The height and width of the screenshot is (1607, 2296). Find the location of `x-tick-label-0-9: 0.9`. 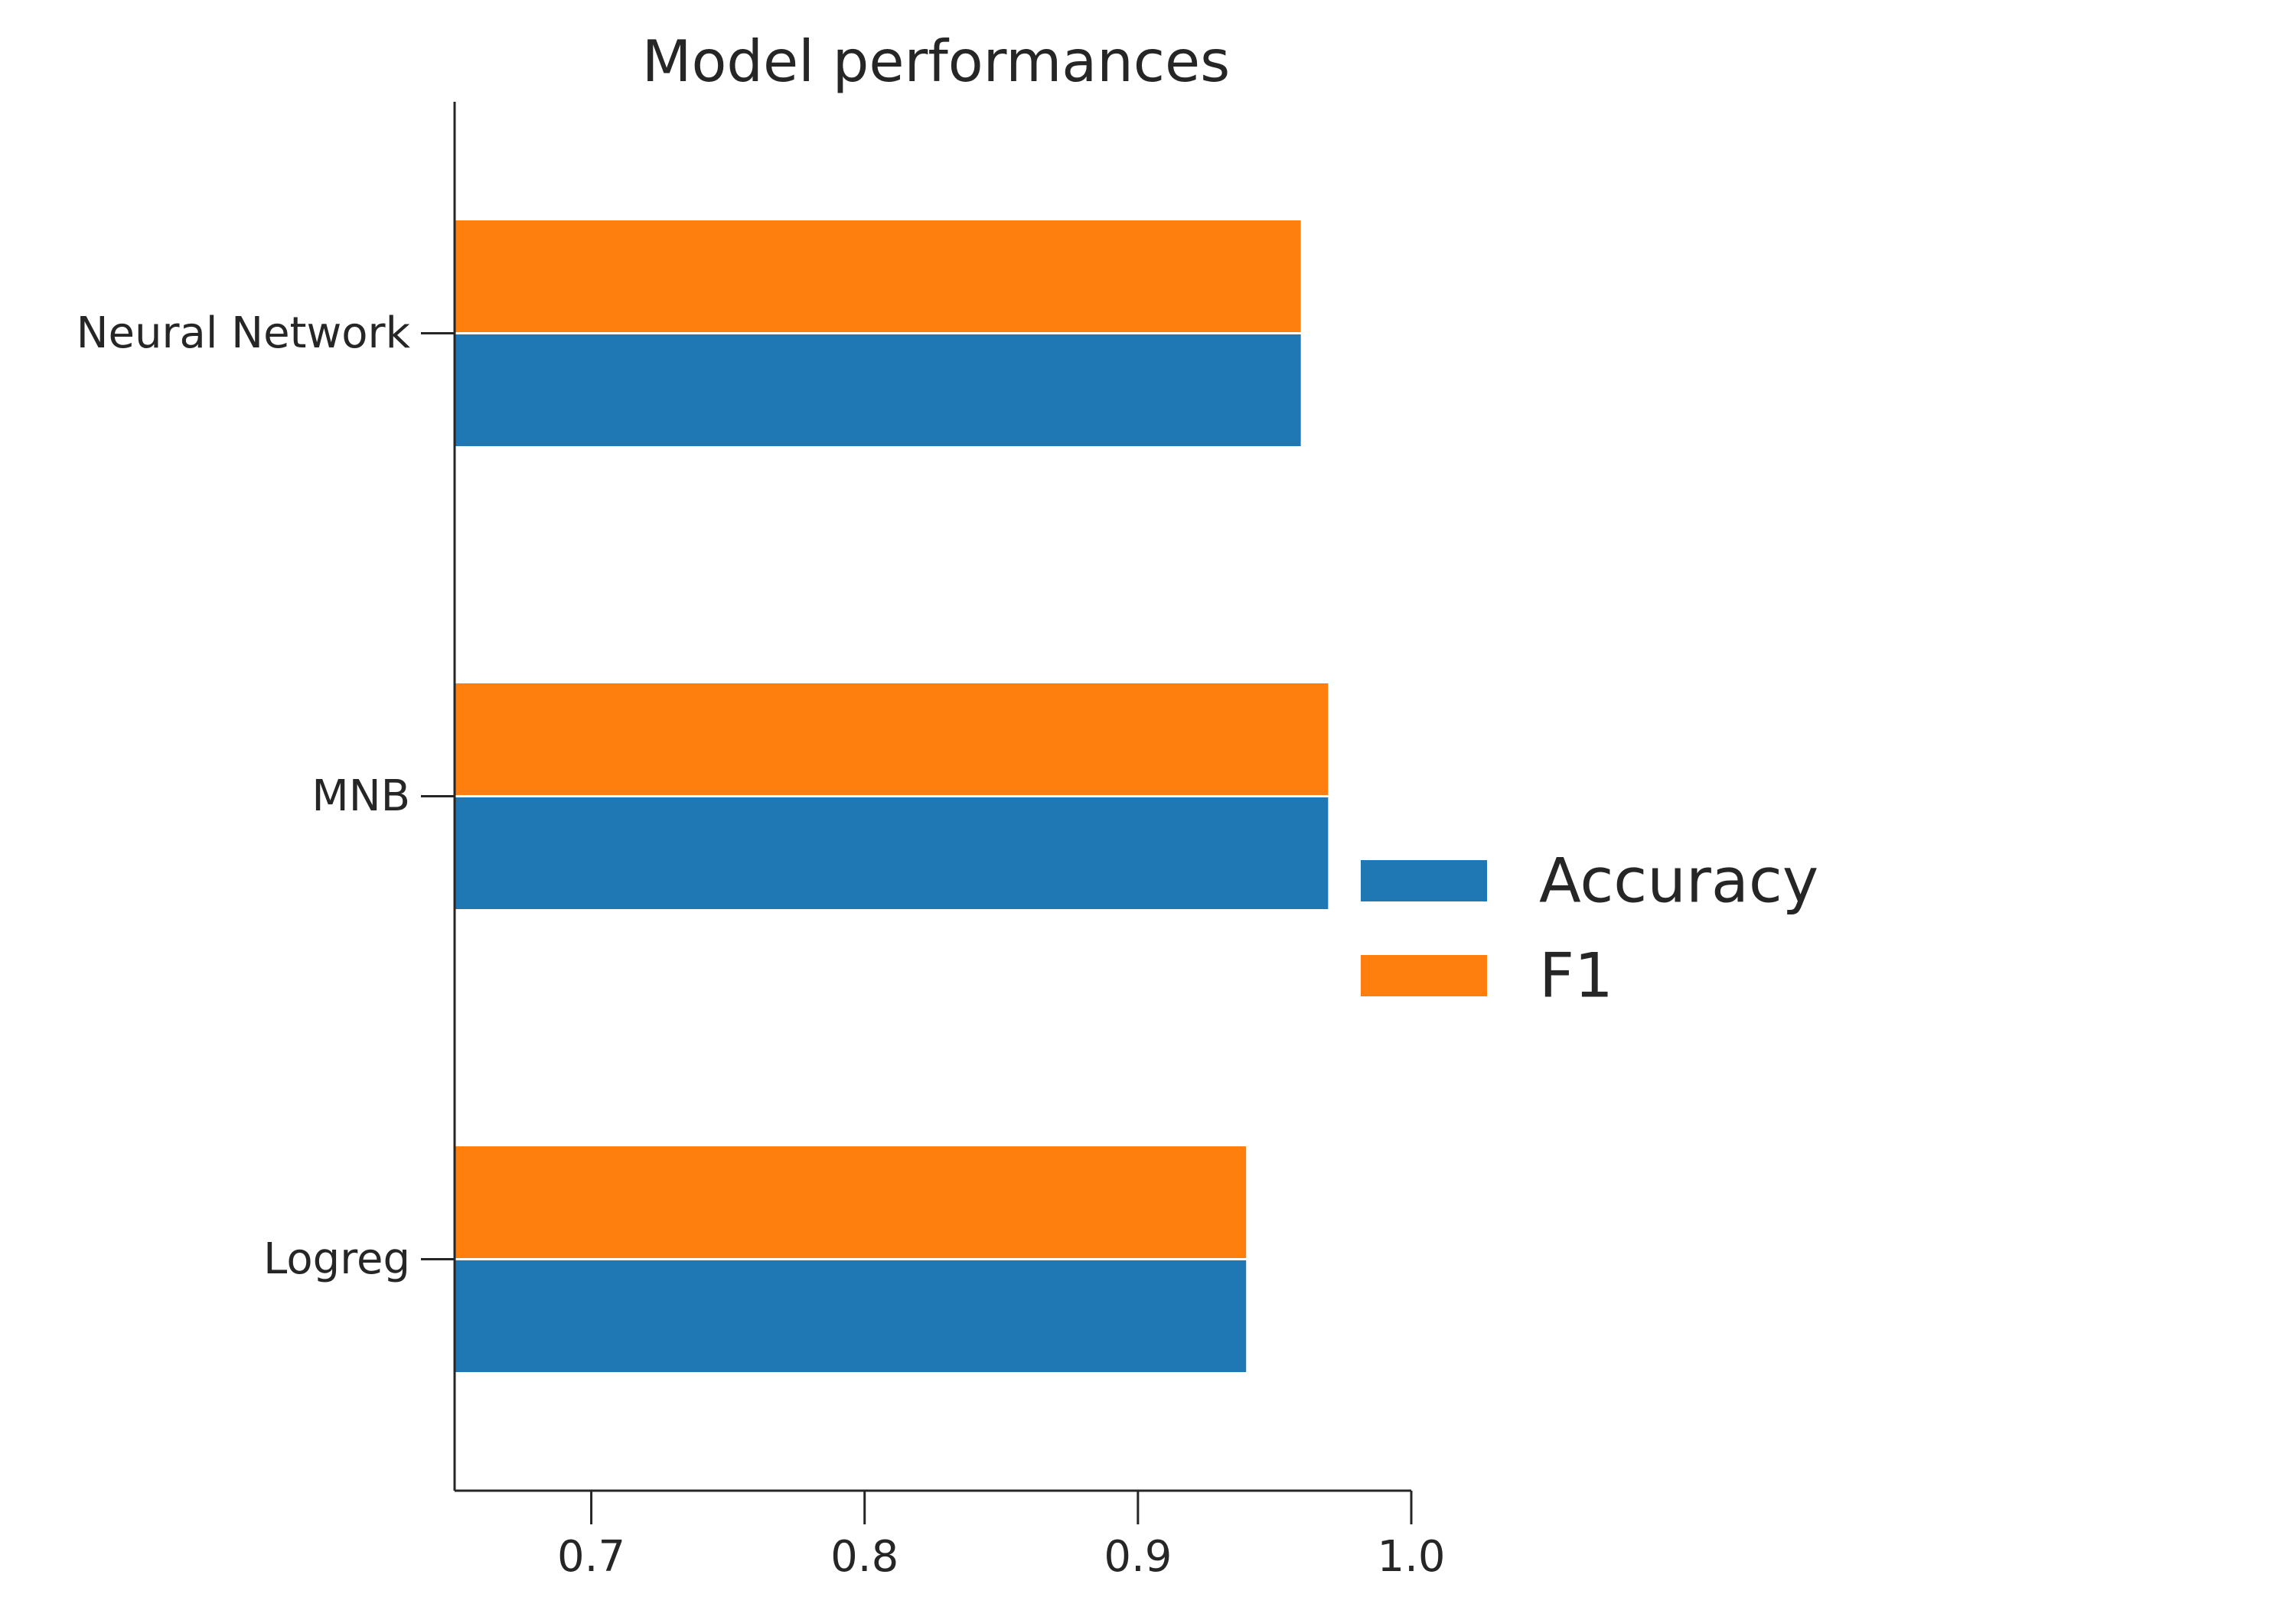

x-tick-label-0-9: 0.9 is located at coordinates (1138, 1557).